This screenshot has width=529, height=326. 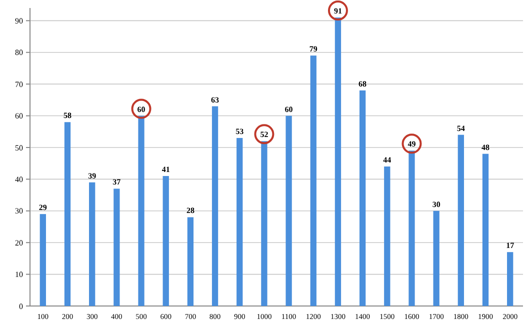 I want to click on data-label: 53, so click(x=240, y=131).